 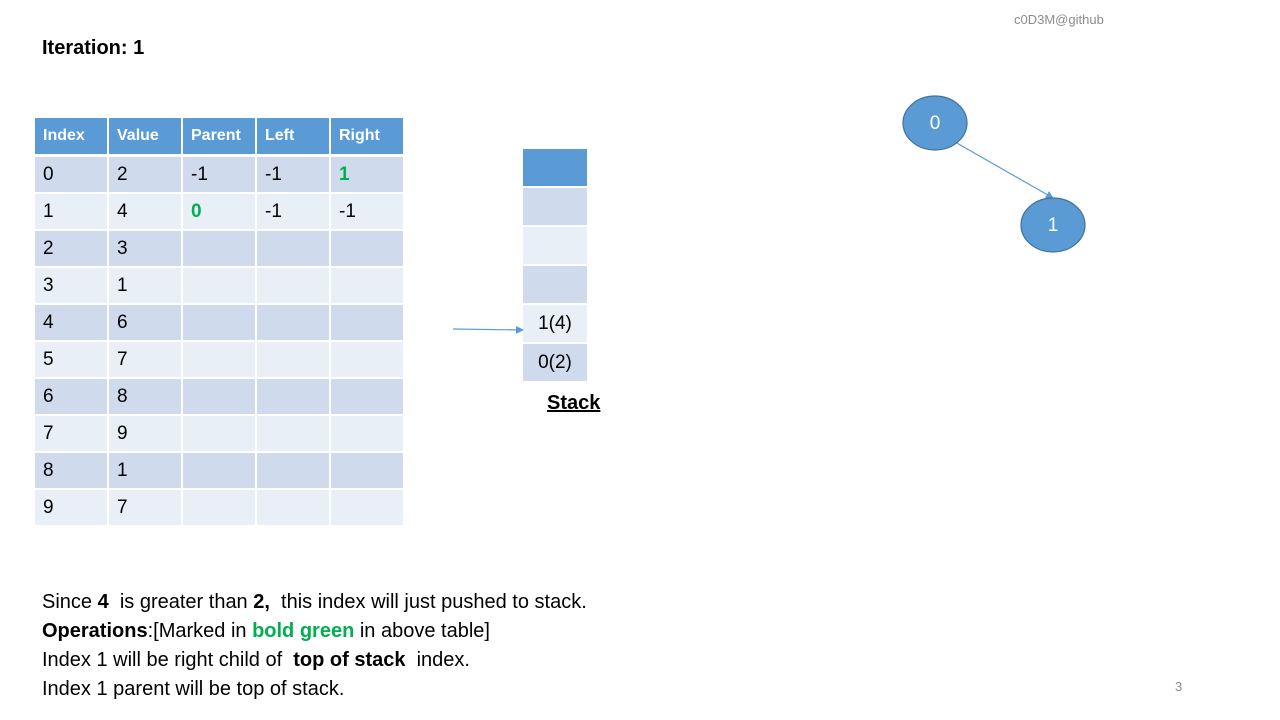 I want to click on header-parent: Parent, so click(x=219, y=136).